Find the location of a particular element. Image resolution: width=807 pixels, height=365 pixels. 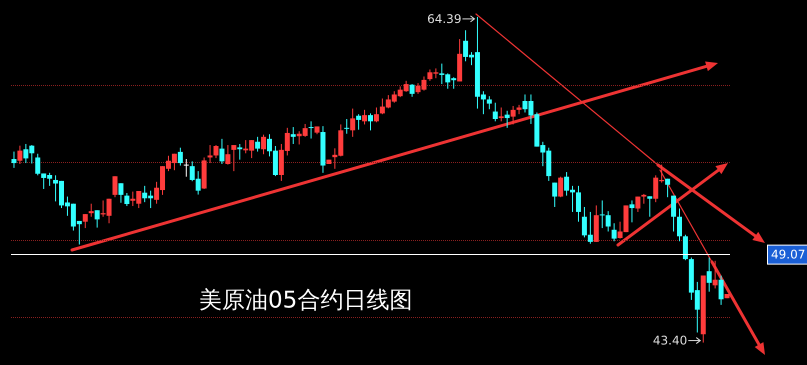

text: 美原油05合约日线图 is located at coordinates (305, 301).